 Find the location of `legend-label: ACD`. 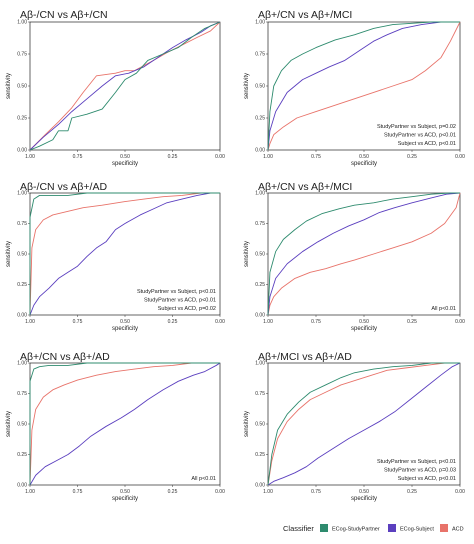

legend-label: ACD is located at coordinates (458, 530).